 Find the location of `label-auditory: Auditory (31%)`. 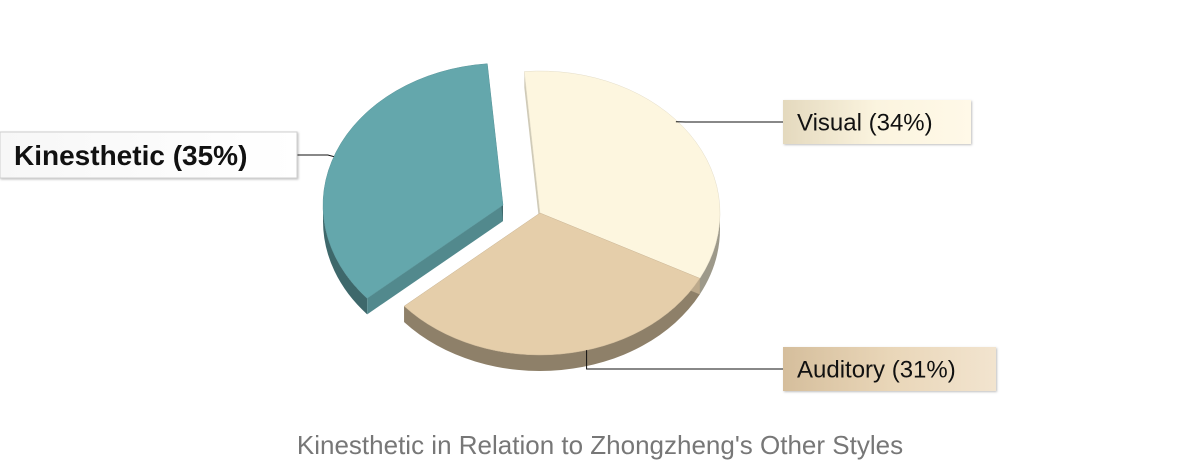

label-auditory: Auditory (31%) is located at coordinates (889, 369).